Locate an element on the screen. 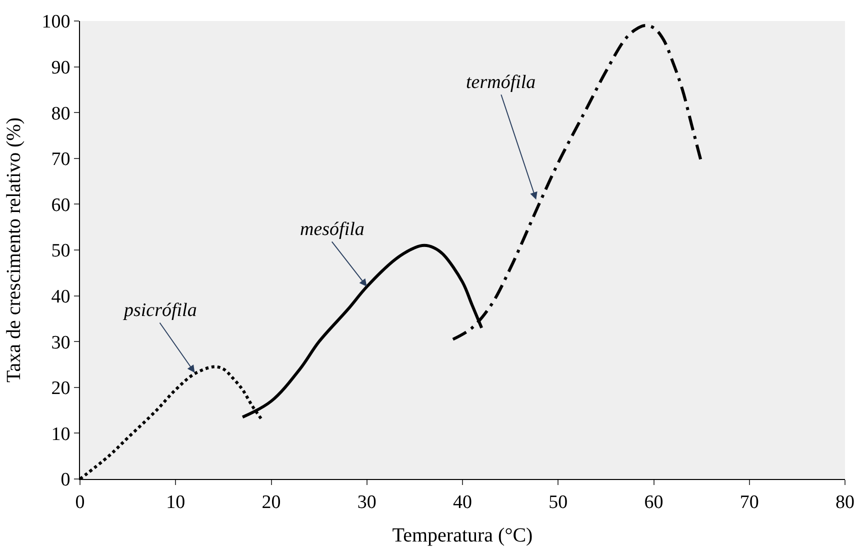  x-tick-label: 0 is located at coordinates (80, 502).